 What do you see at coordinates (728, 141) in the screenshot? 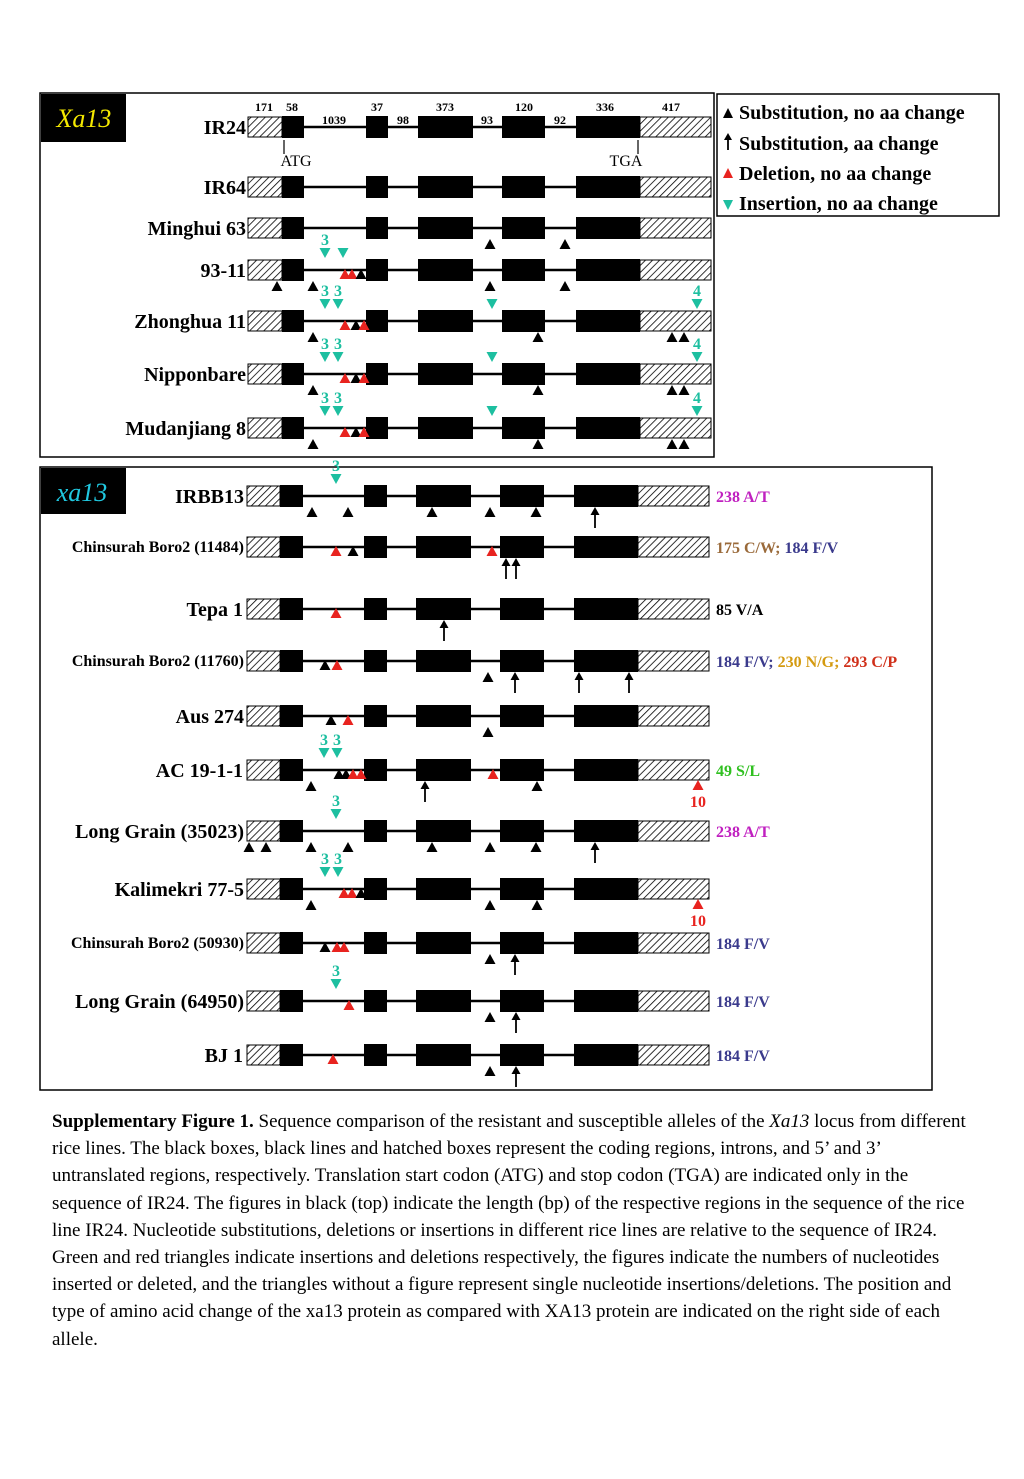
I see `legend-arrow-icon` at bounding box center [728, 141].